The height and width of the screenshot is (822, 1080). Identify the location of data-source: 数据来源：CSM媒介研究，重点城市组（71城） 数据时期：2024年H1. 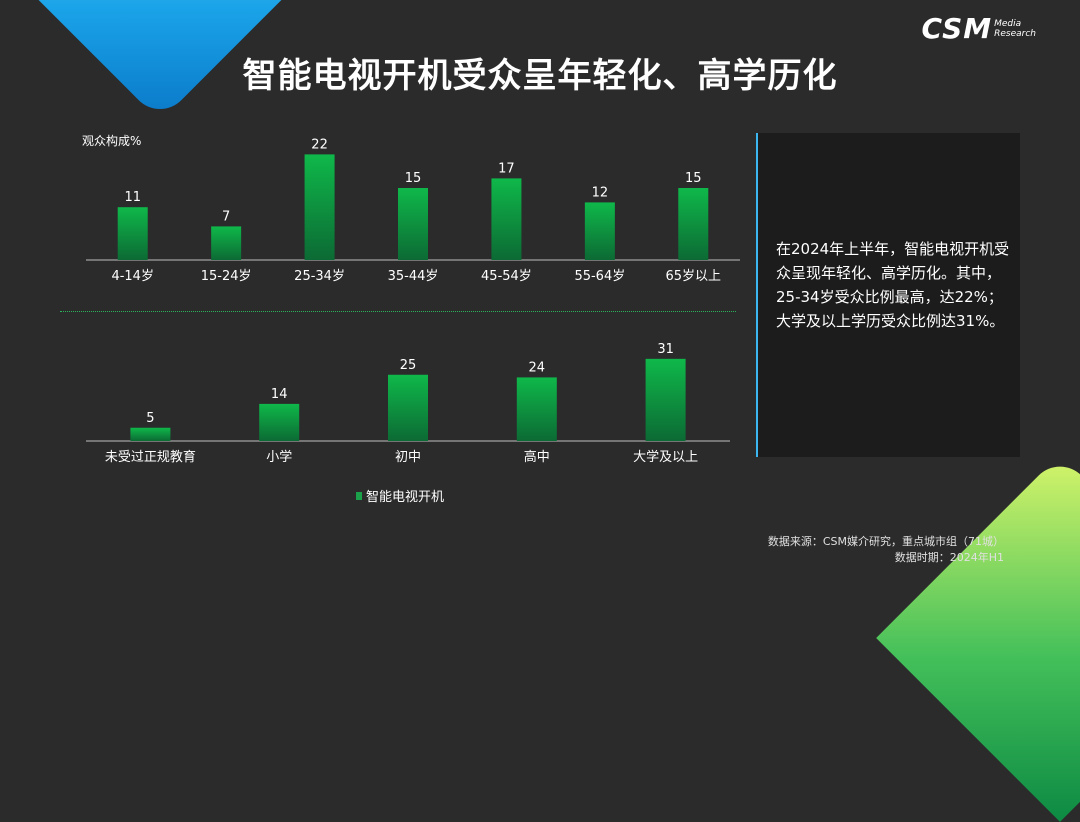
(886, 550).